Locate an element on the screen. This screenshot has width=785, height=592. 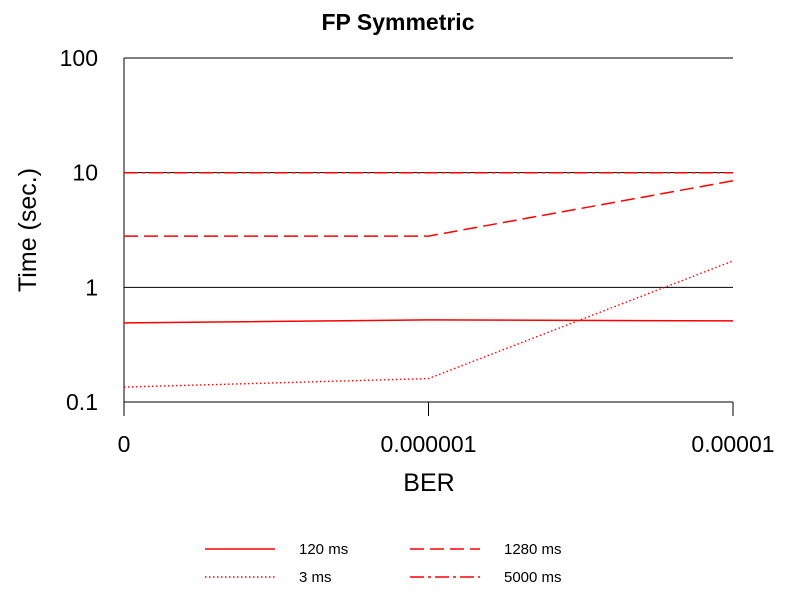
legend-label: 120 ms is located at coordinates (323, 549).